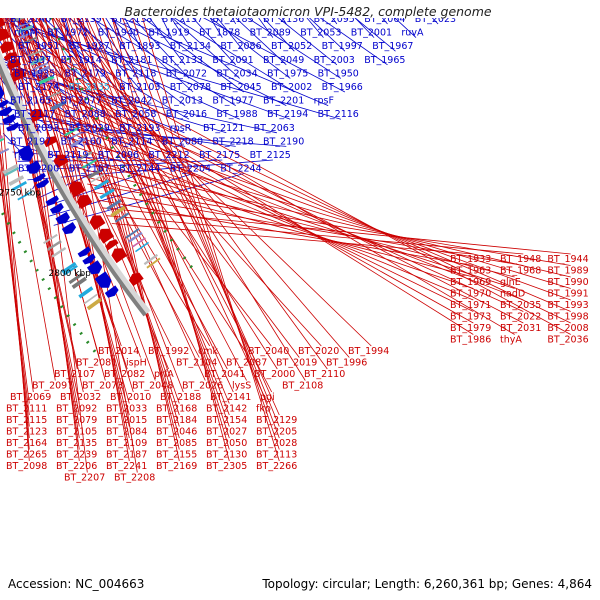  I want to click on reverse-gene-label: BT_1970, so click(470, 294).